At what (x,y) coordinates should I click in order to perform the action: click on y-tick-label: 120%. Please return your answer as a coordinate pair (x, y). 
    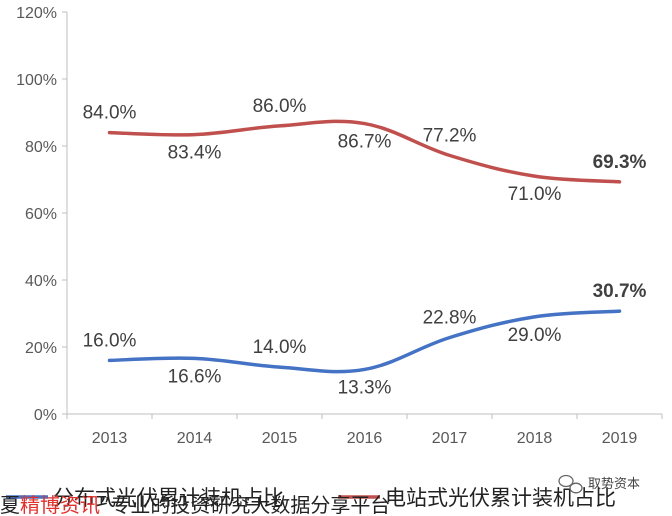
    Looking at the image, I should click on (36, 13).